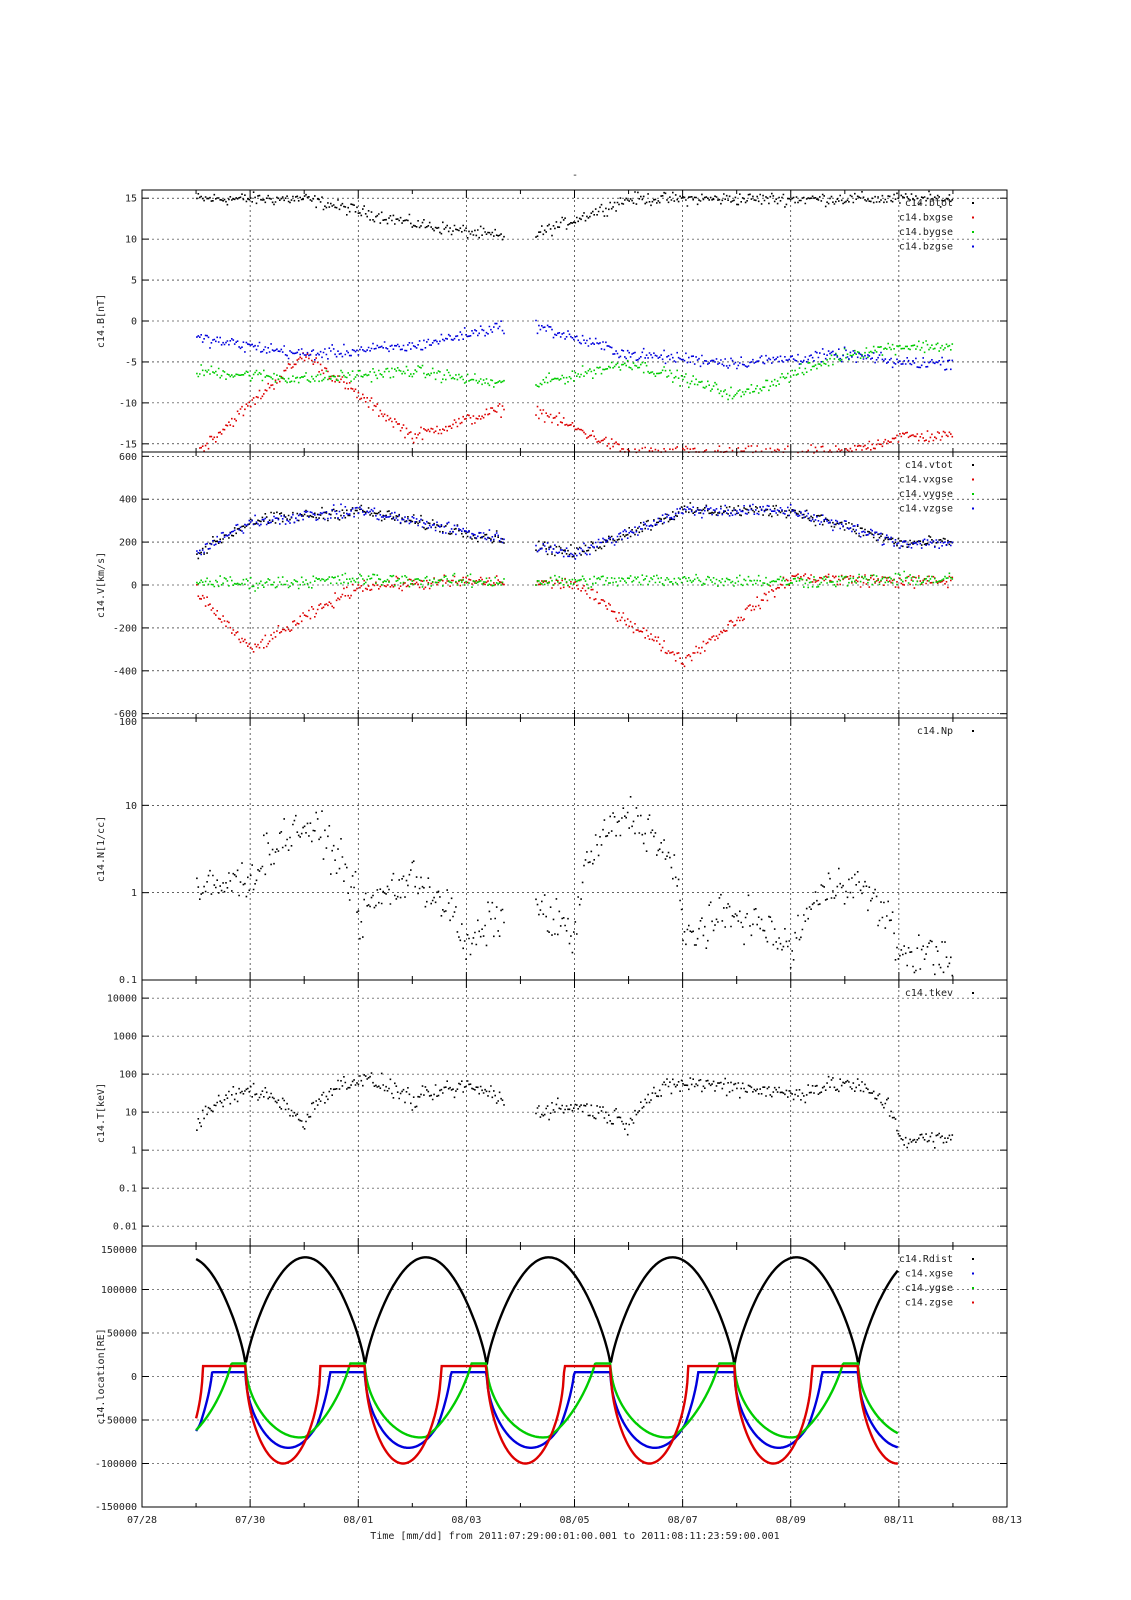 Image resolution: width=1131 pixels, height=1600 pixels. What do you see at coordinates (128, 444) in the screenshot?
I see `y-tick-label: -15` at bounding box center [128, 444].